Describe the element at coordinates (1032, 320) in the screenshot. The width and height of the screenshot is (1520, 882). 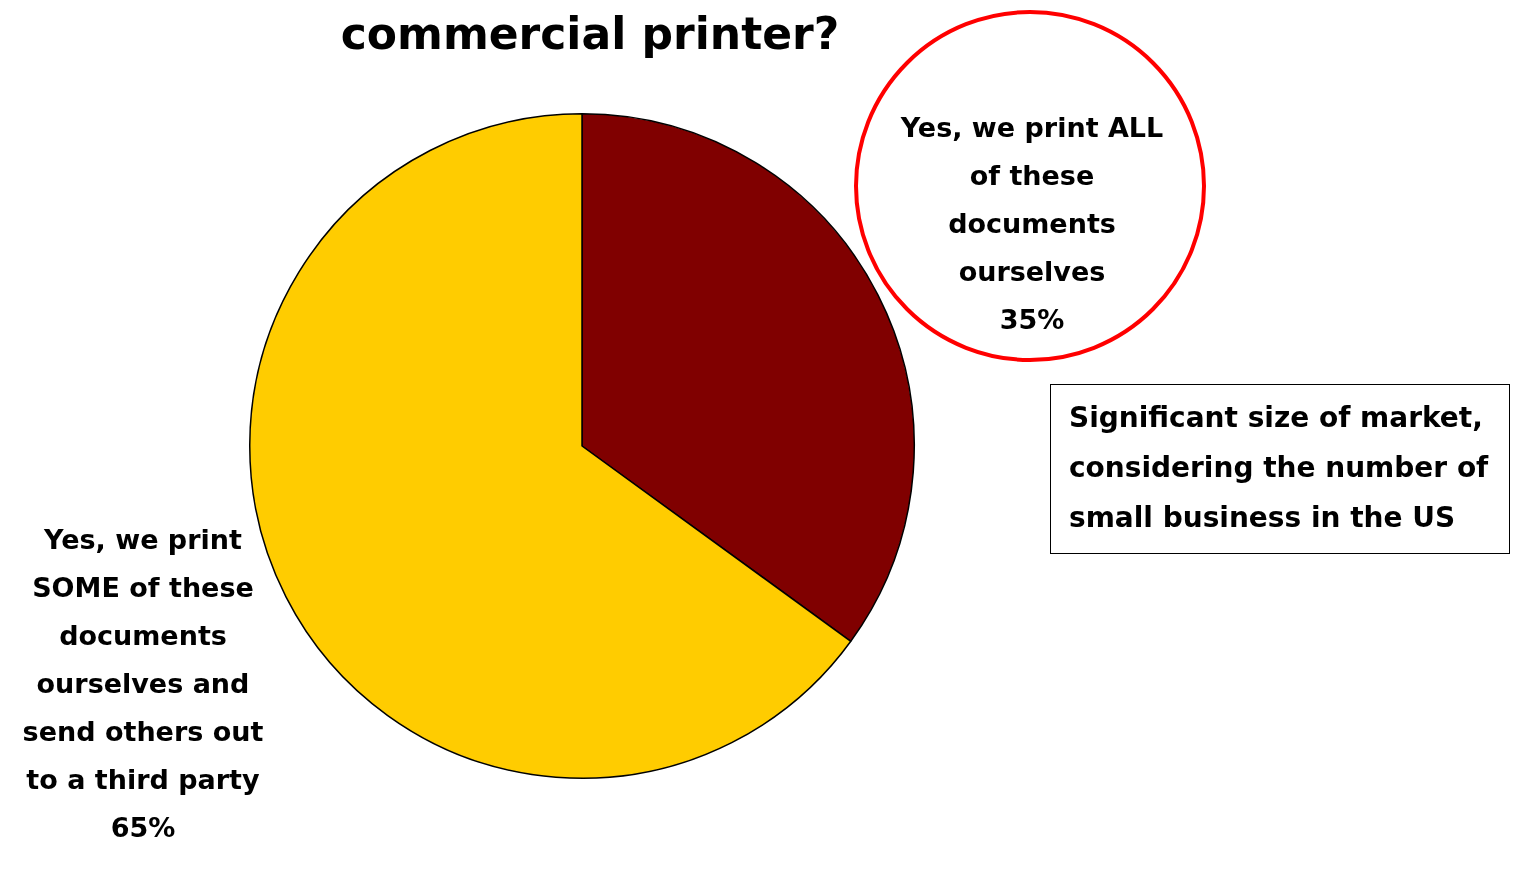
I see `data-label: 35%` at that location.